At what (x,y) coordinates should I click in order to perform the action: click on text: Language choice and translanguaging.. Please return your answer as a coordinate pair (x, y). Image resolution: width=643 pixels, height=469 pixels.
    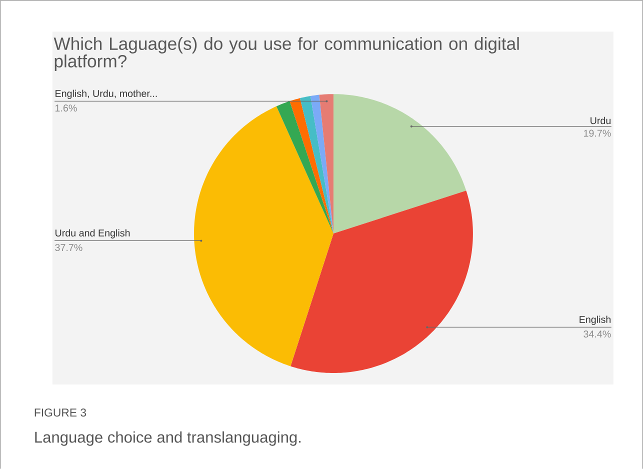
    Looking at the image, I should click on (168, 438).